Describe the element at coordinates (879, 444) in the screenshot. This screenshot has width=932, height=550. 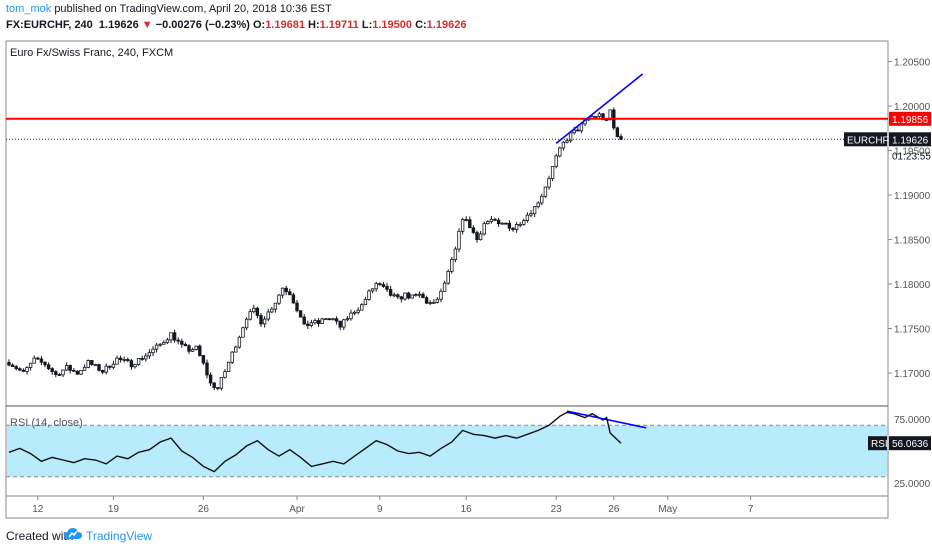
I see `rsi-name-badge-label: RSI` at that location.